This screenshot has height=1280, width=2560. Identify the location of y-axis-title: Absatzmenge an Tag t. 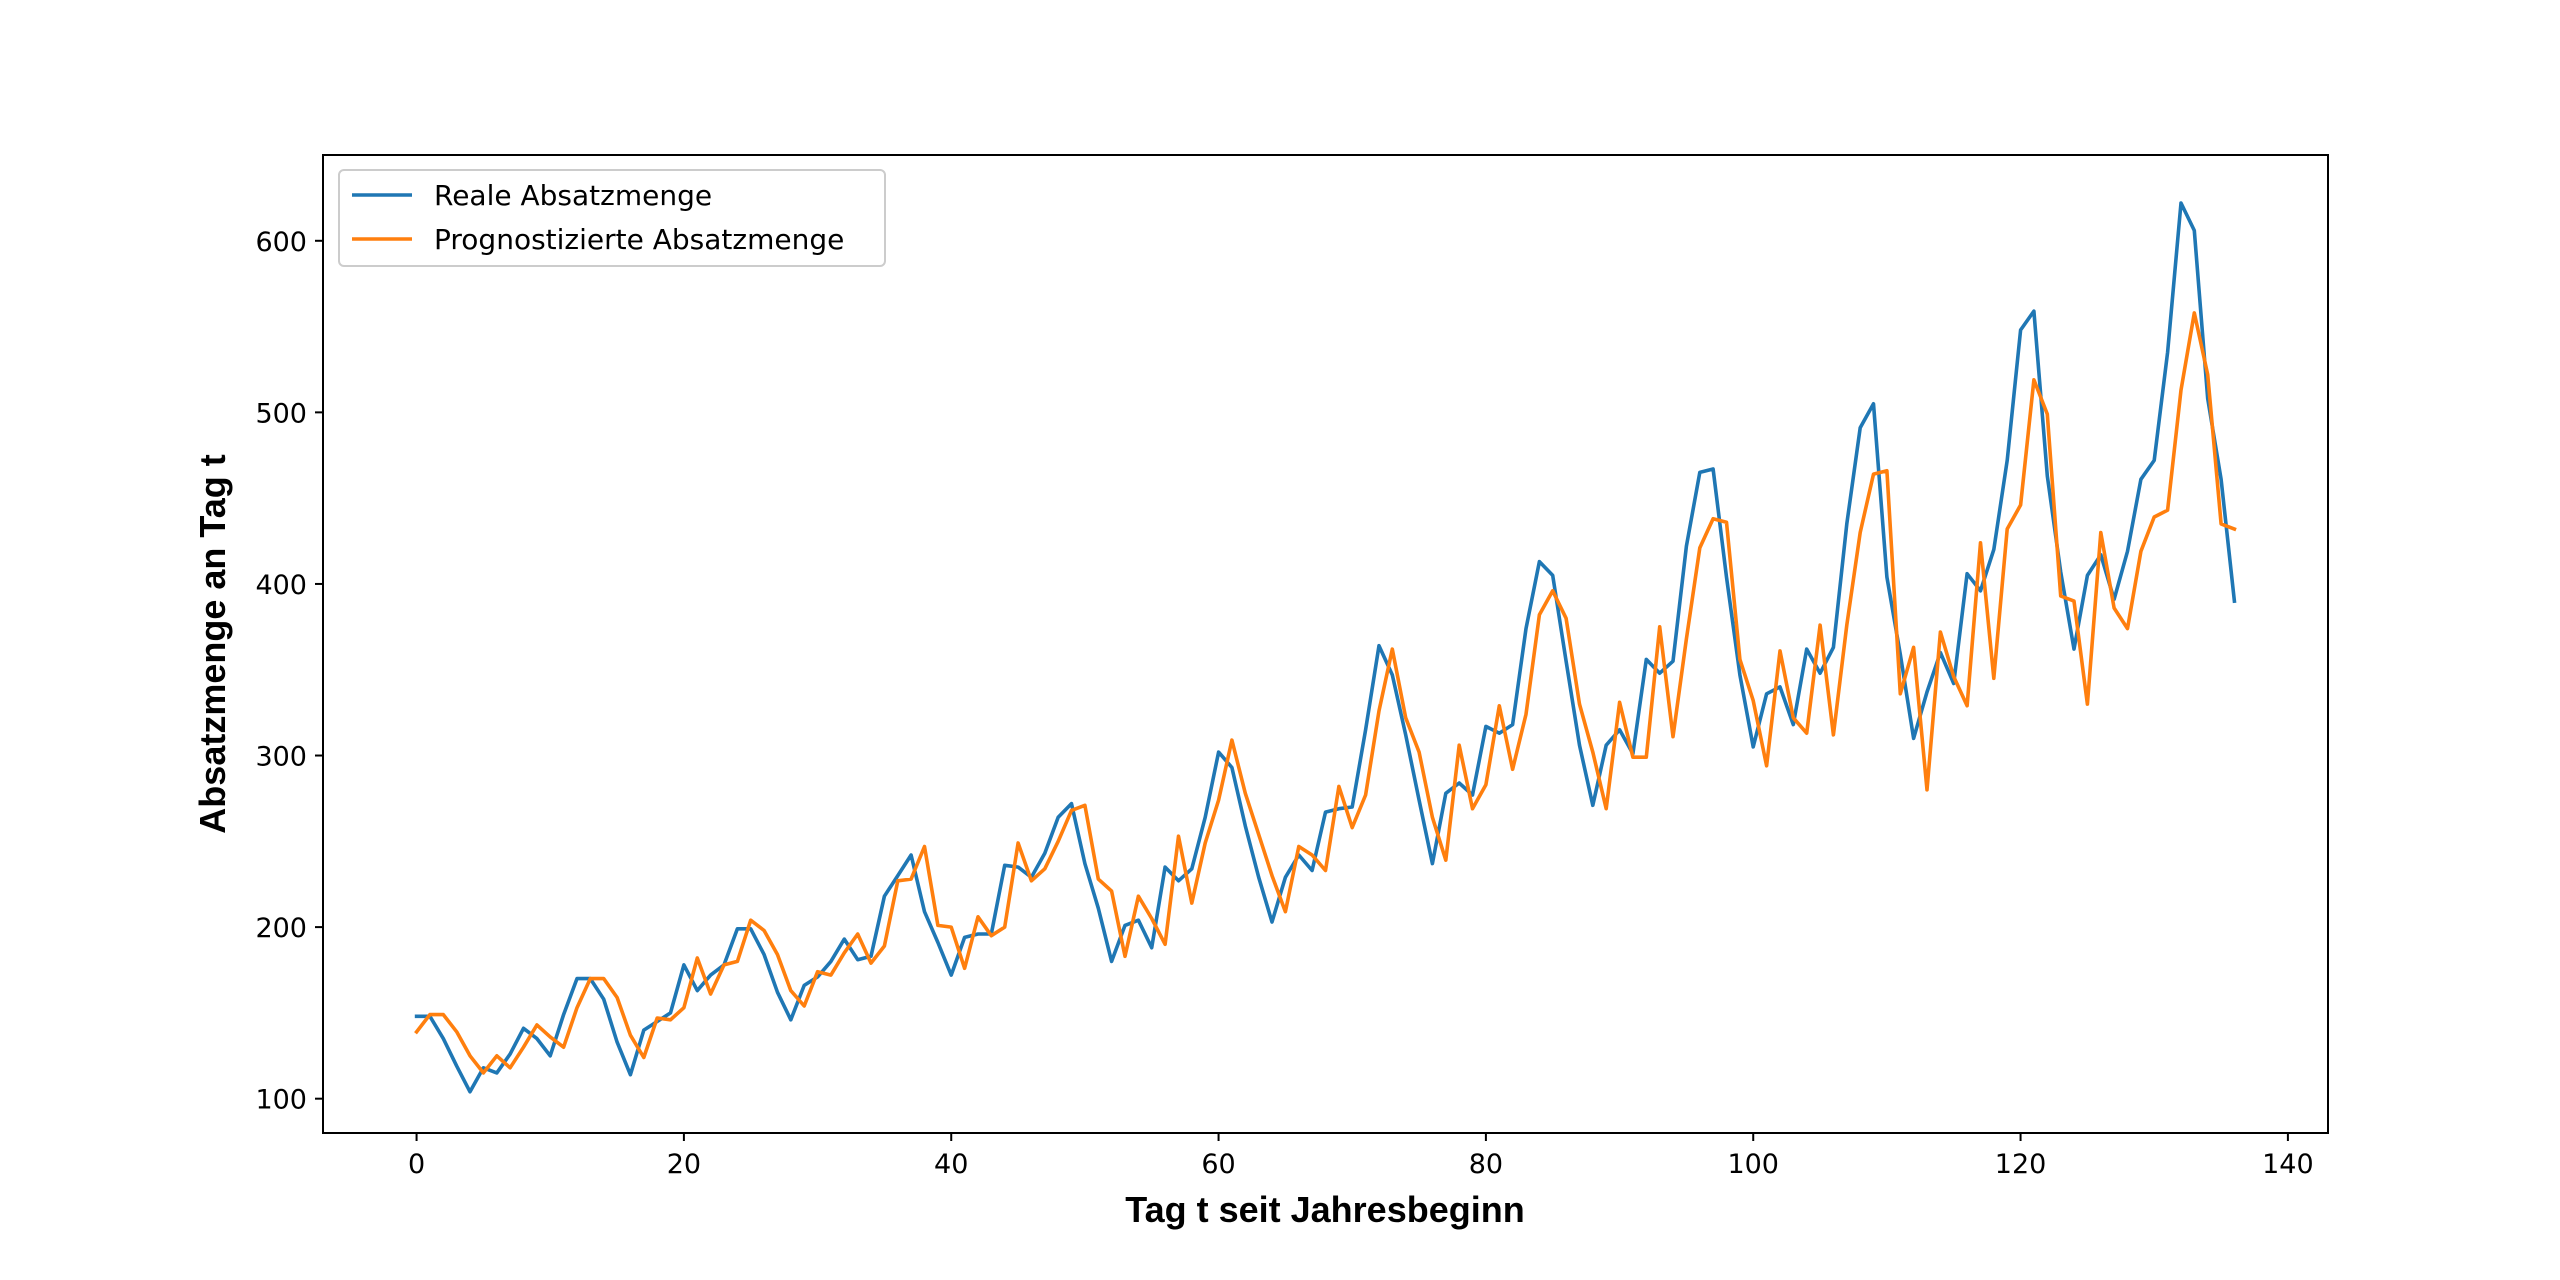
(212, 643).